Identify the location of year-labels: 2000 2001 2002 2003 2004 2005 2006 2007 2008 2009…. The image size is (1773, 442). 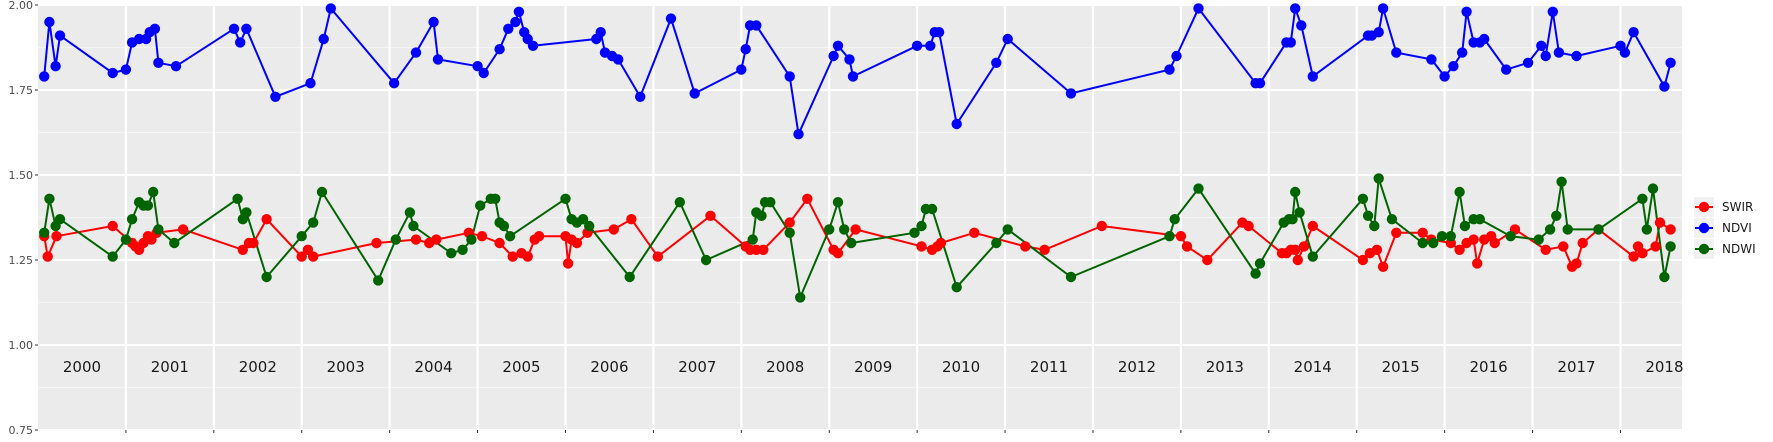
(873, 367).